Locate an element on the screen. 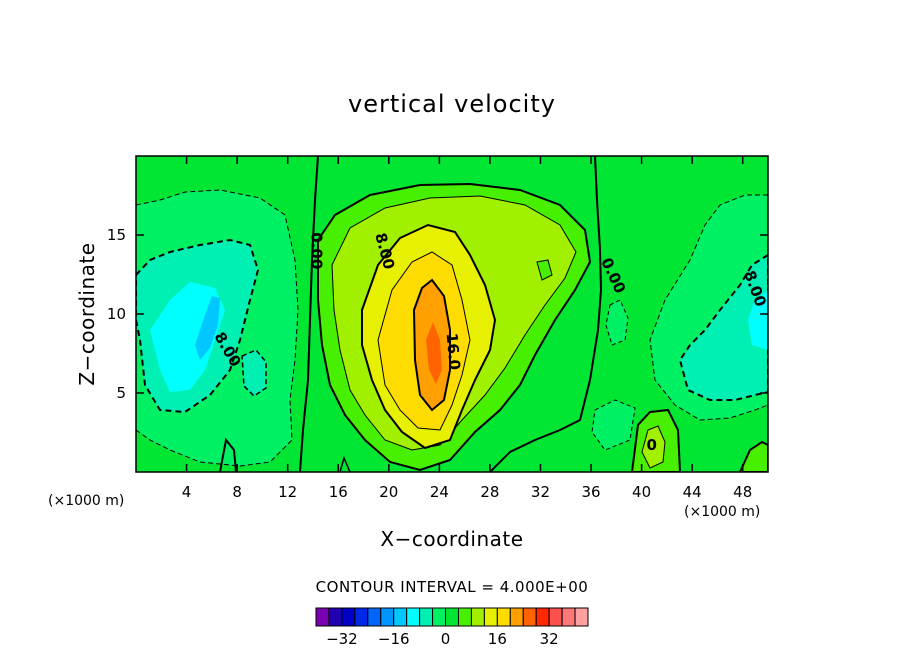 This screenshot has width=904, height=654. x-unit-label-left: (×1000 m) is located at coordinates (86, 501).